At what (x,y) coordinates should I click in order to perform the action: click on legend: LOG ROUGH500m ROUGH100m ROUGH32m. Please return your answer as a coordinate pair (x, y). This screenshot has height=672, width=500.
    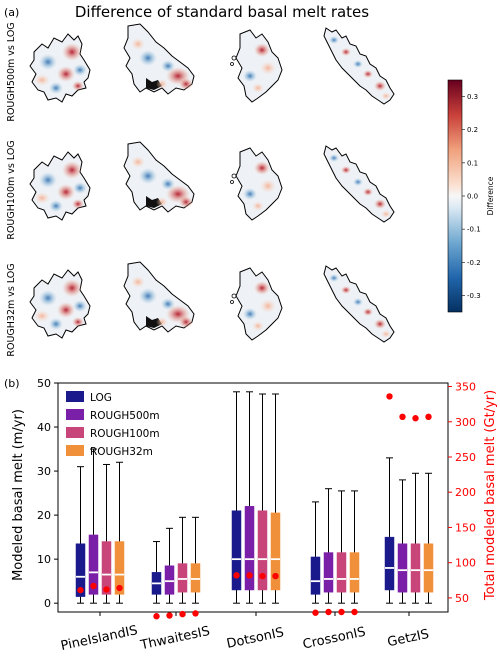
    Looking at the image, I should click on (113, 424).